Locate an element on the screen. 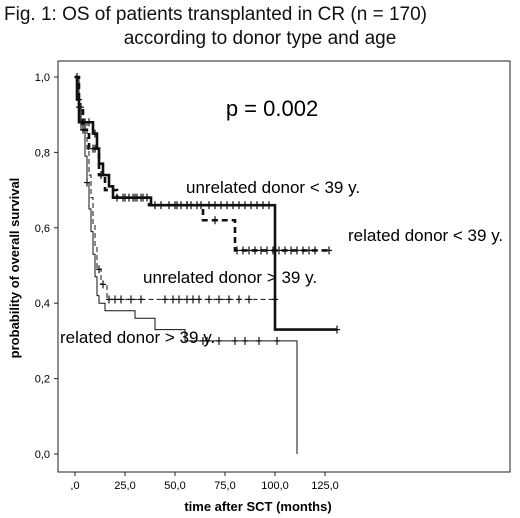  p-value-annotation: p = 0.002 is located at coordinates (272, 108).